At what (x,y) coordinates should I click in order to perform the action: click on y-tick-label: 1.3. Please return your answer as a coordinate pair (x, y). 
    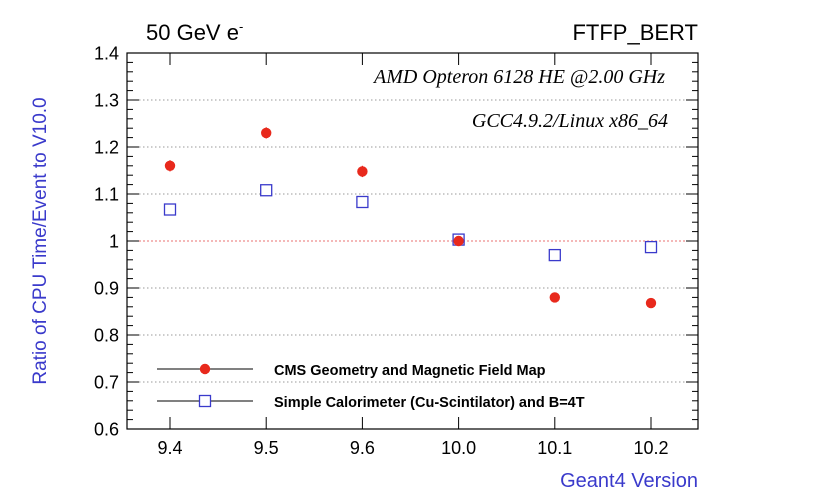
    Looking at the image, I should click on (106, 101).